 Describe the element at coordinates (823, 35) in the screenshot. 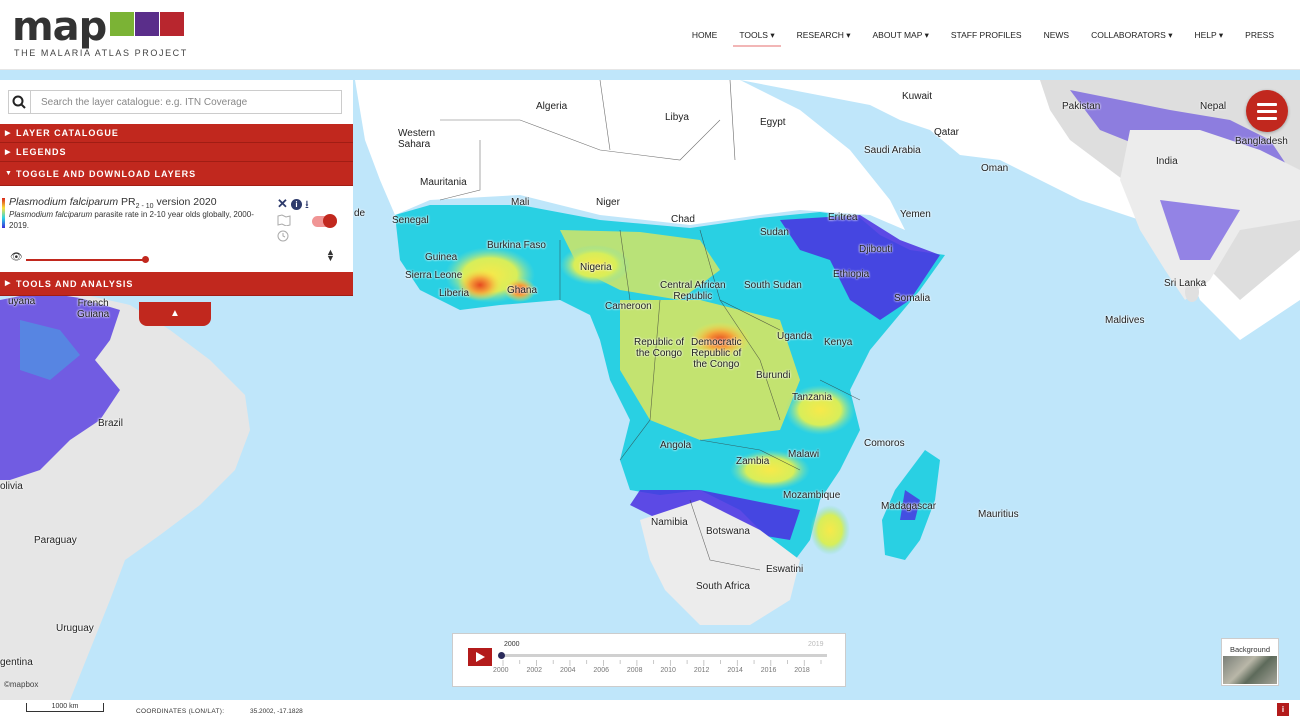

I see `nav-research: RESEARCH ▾` at that location.